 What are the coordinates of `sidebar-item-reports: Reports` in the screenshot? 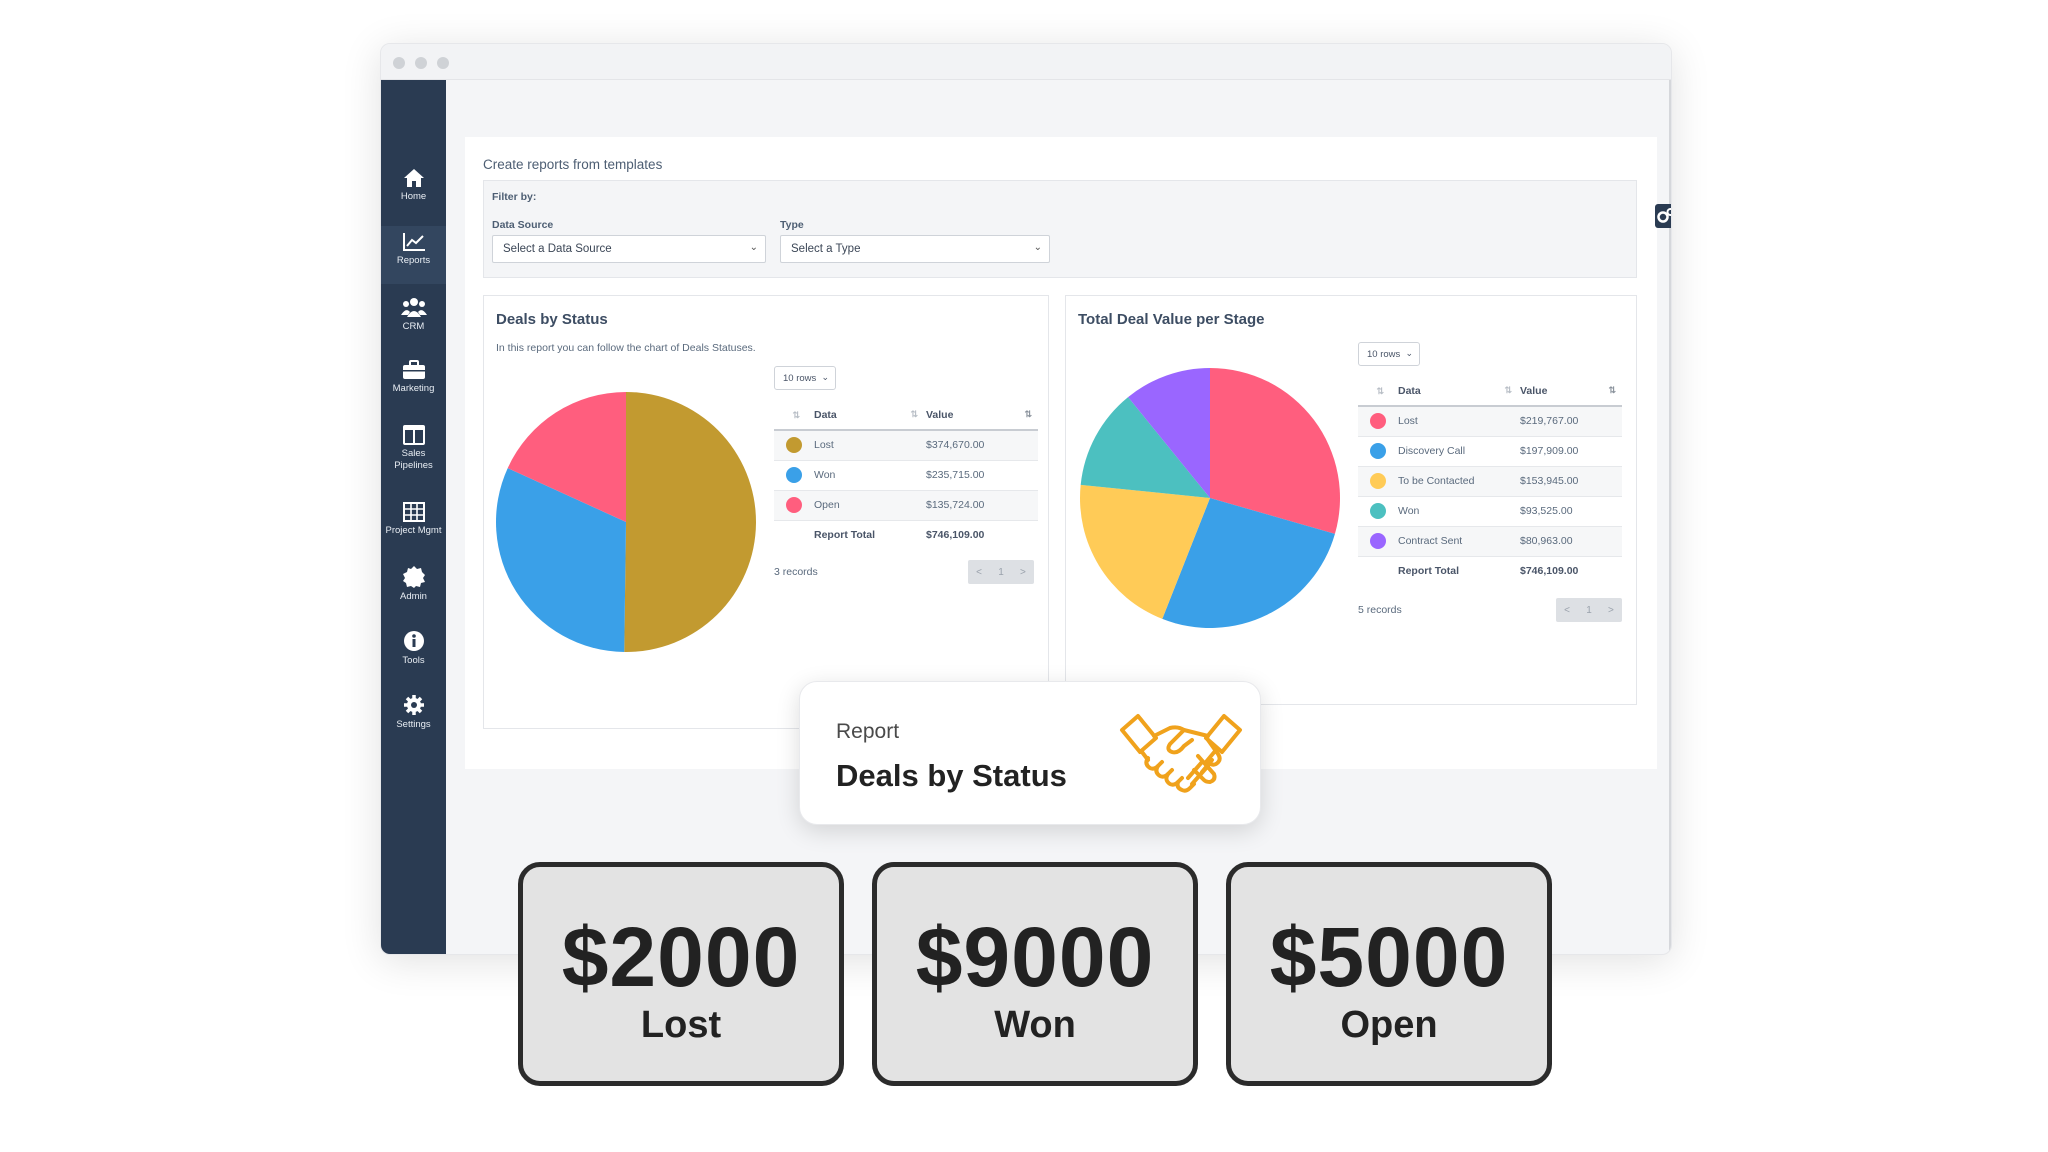 It's located at (413, 255).